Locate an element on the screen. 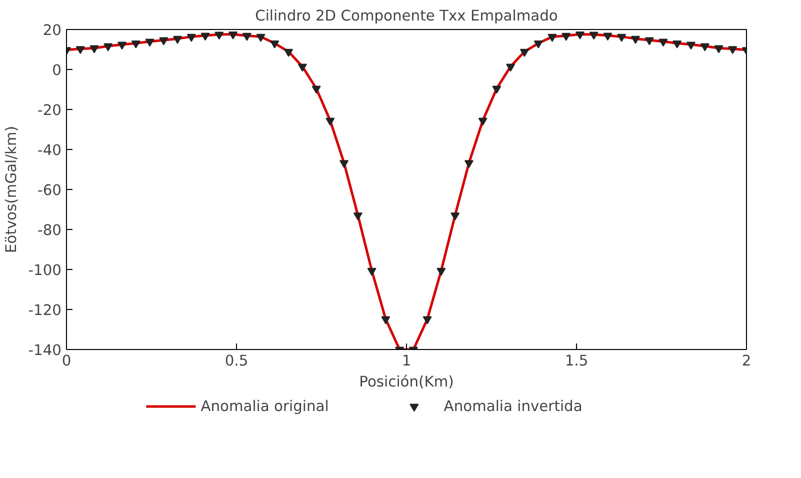 The width and height of the screenshot is (801, 478). y-tick-label: 20 is located at coordinates (52, 30).